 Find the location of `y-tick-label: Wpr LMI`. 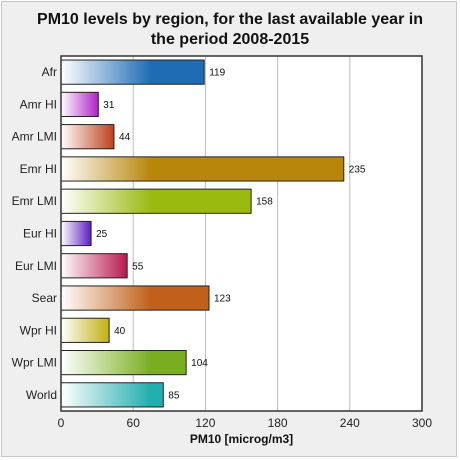

y-tick-label: Wpr LMI is located at coordinates (34, 363).